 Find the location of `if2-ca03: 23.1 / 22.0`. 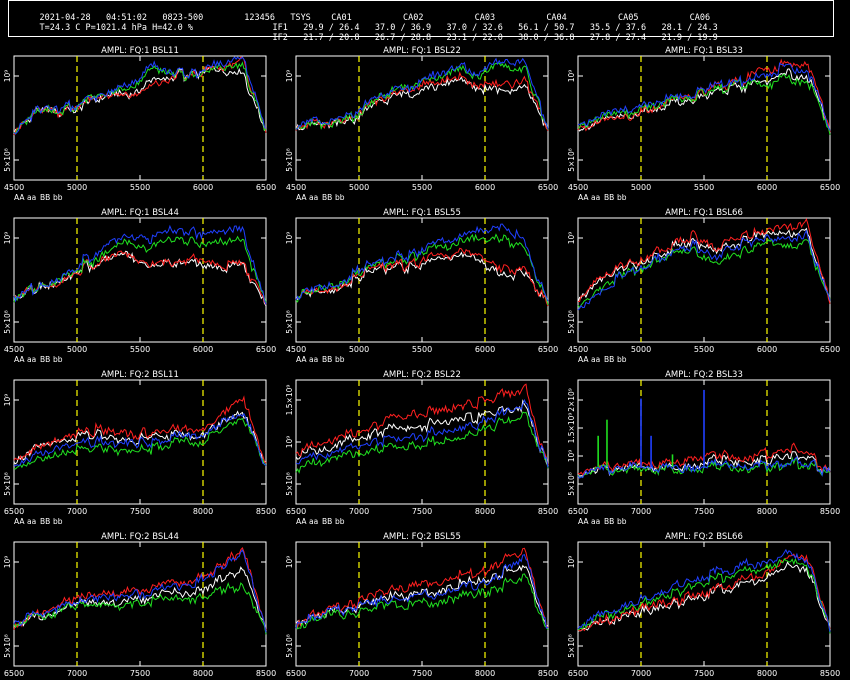

if2-ca03: 23.1 / 22.0 is located at coordinates (474, 38).